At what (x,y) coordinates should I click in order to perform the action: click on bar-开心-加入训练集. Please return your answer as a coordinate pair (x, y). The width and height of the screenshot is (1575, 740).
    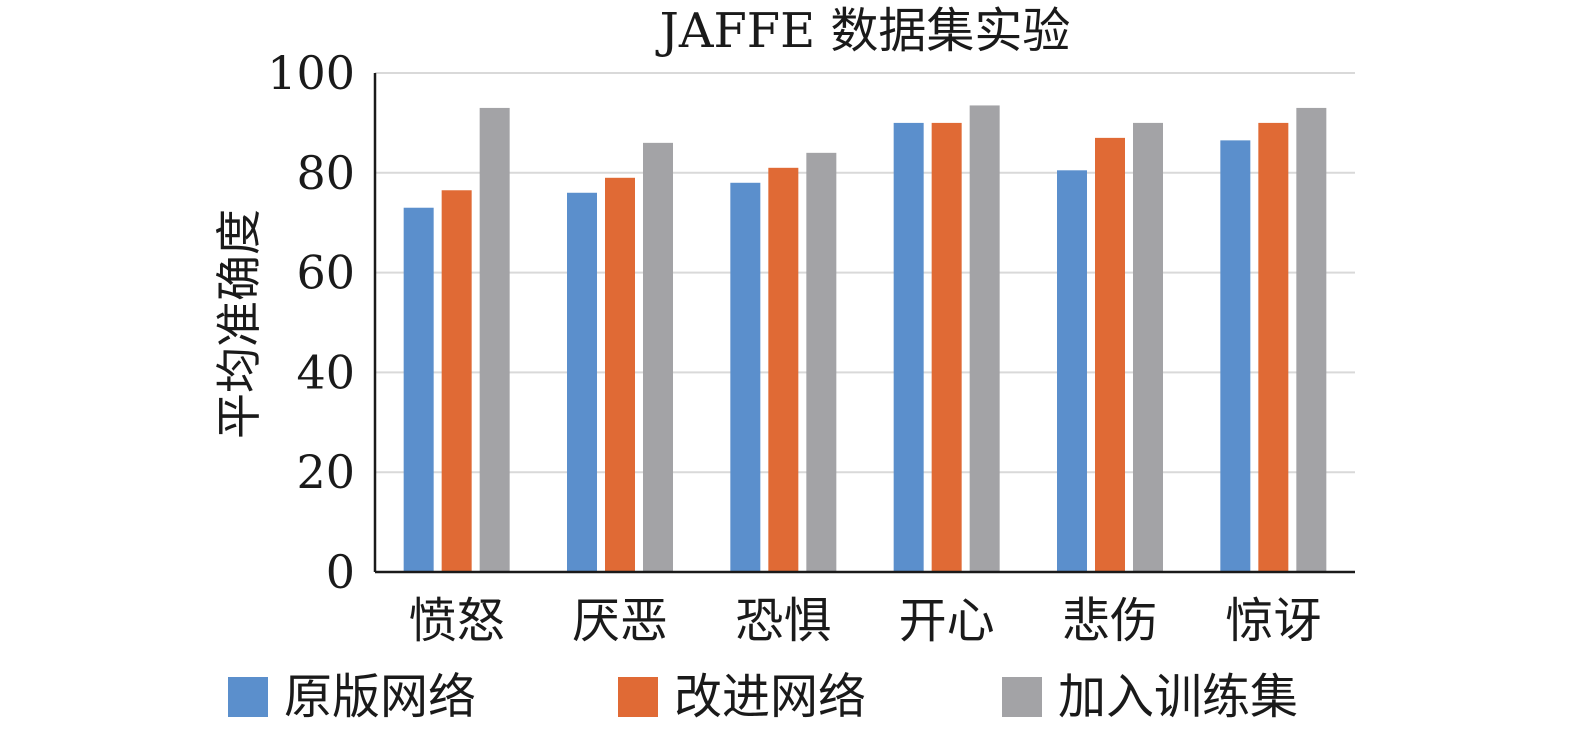
    Looking at the image, I should click on (984, 338).